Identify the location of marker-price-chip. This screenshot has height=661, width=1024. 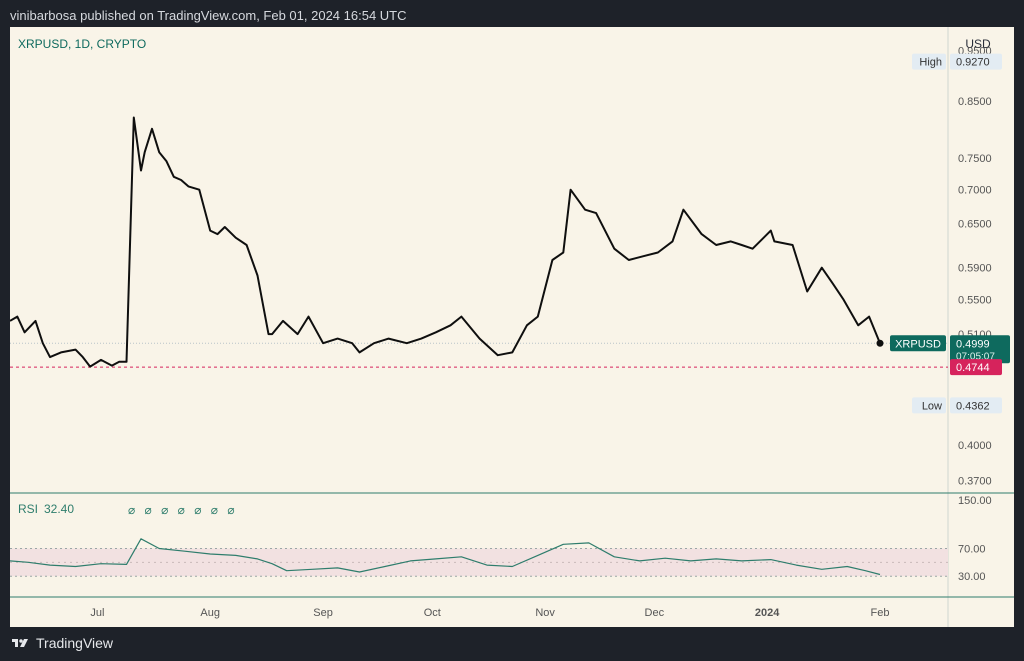
(976, 367).